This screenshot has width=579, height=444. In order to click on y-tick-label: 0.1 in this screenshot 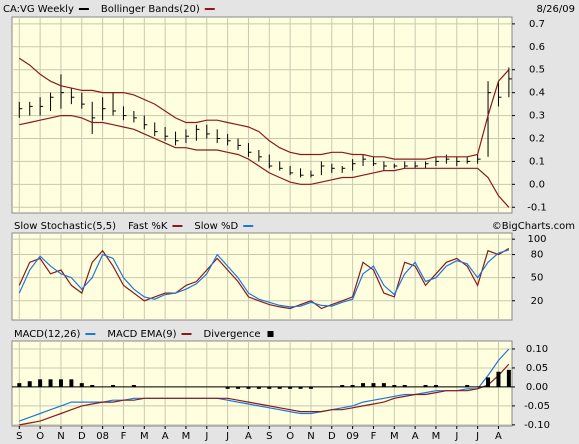, I will do `click(537, 161)`.